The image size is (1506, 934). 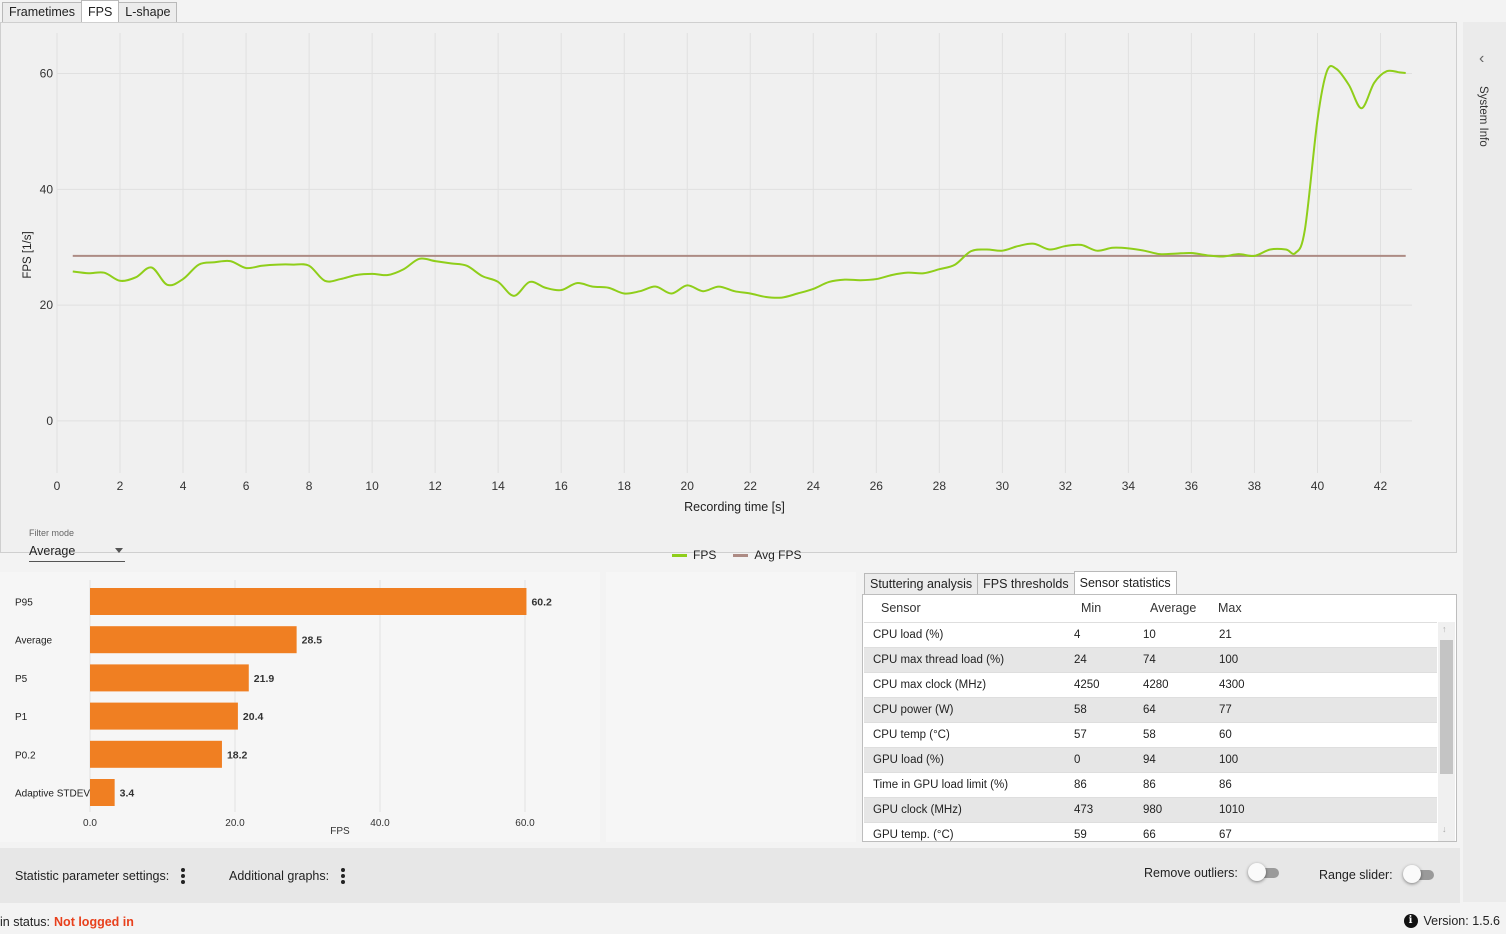 I want to click on chevron-left-icon: ‹, so click(x=1482, y=58).